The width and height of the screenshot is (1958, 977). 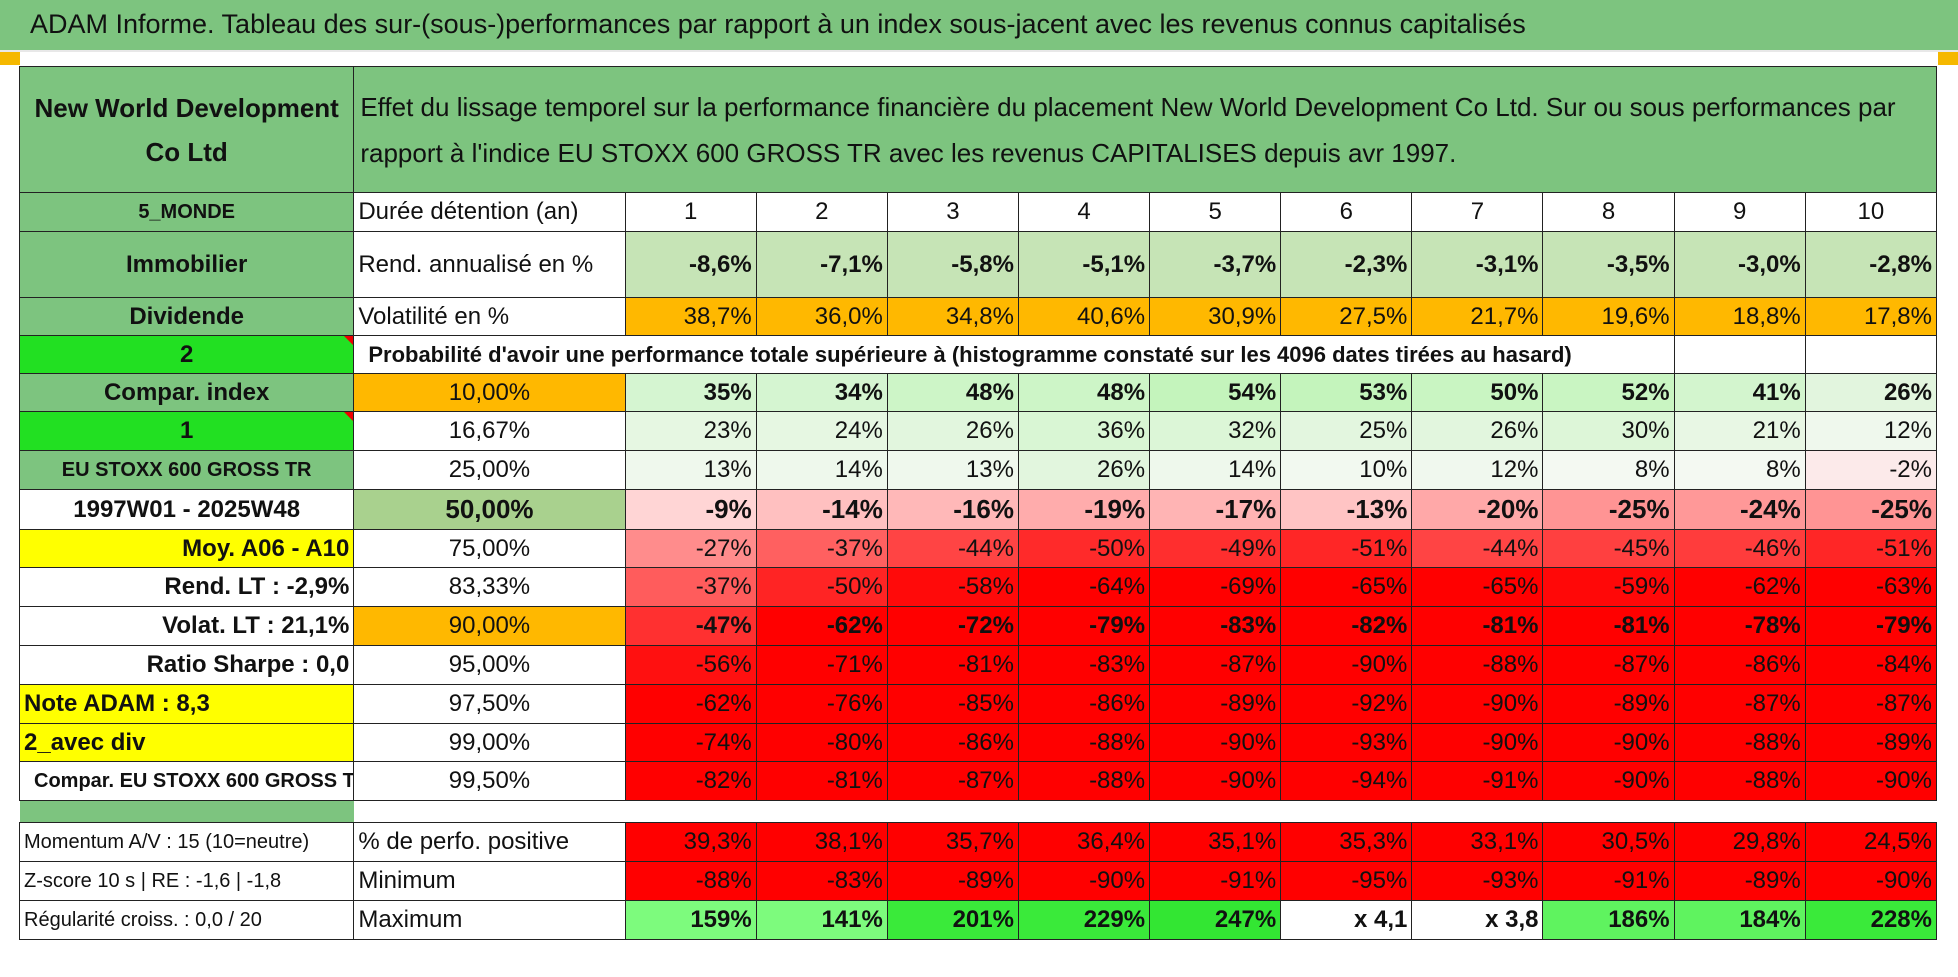 I want to click on quantile-value: -65%, so click(x=1346, y=587).